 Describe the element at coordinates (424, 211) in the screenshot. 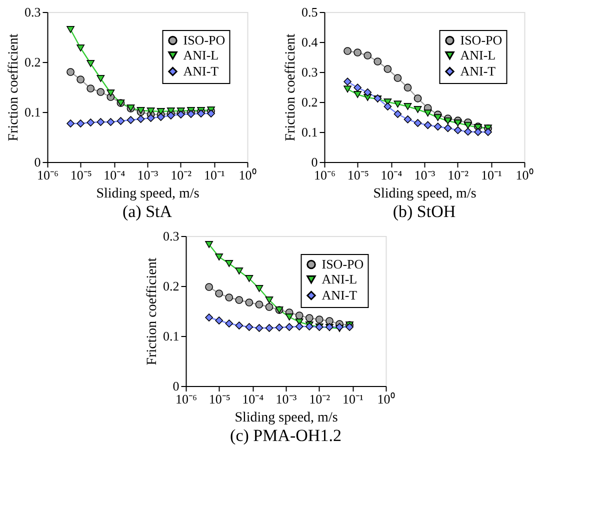

I see `text: (b) StOH` at that location.